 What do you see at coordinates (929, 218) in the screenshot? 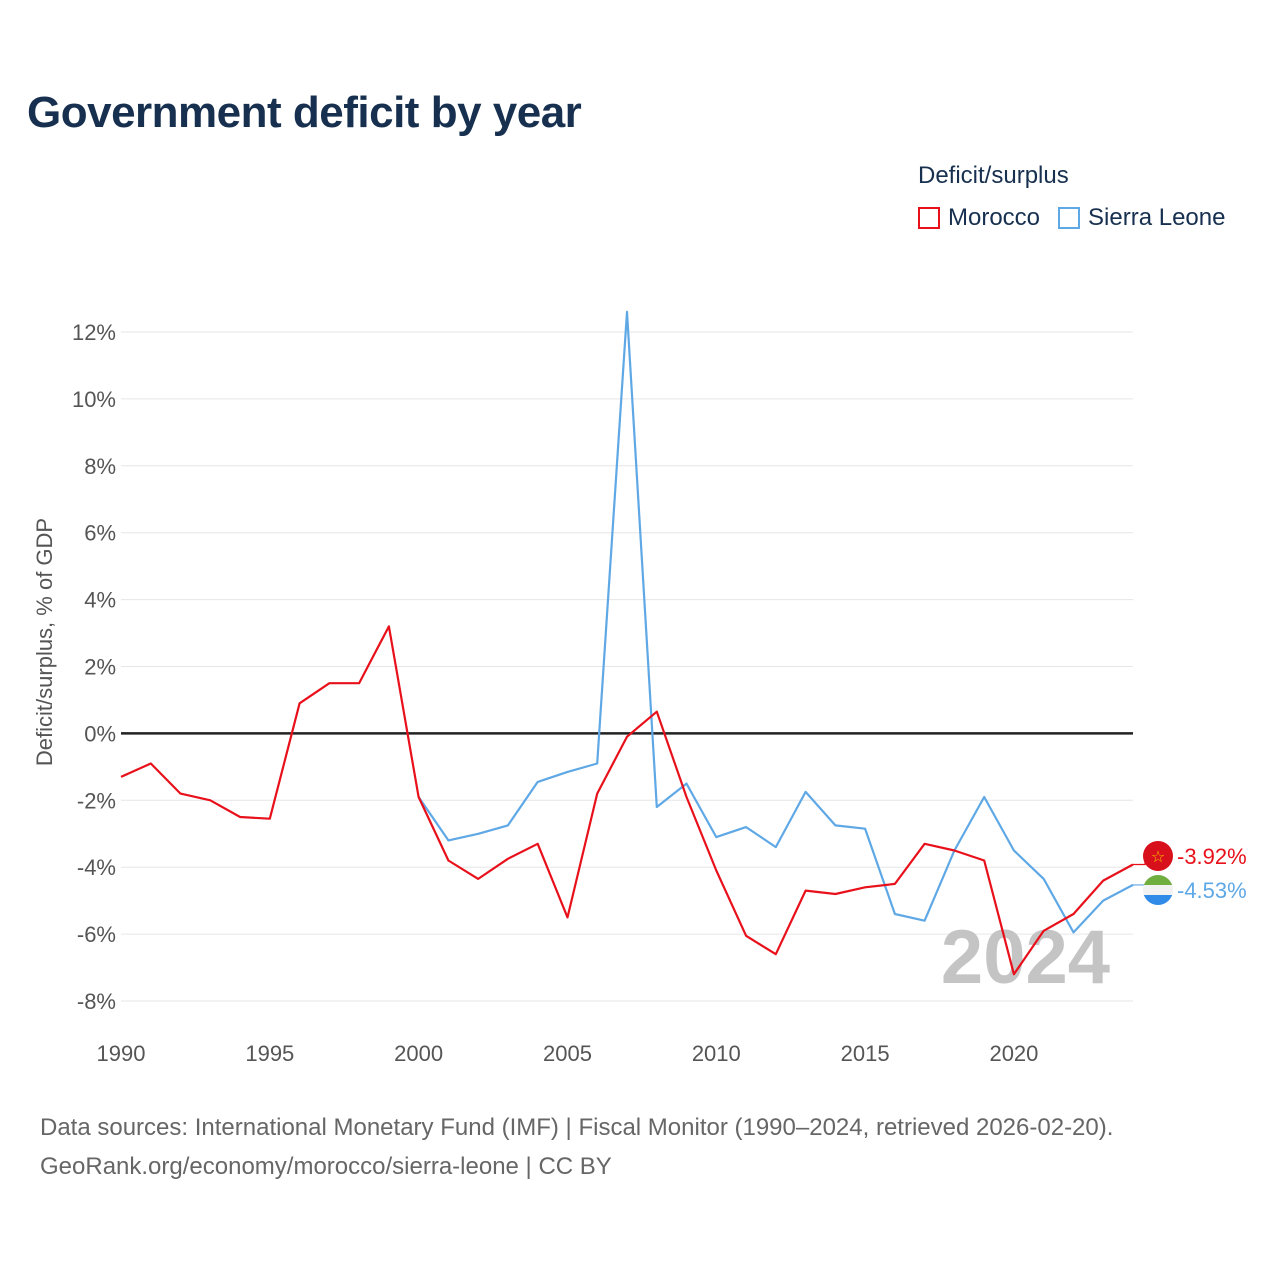
I see `legend-swatch-morocco` at bounding box center [929, 218].